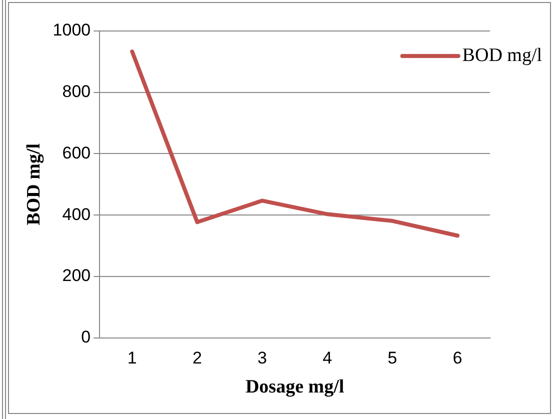 This screenshot has width=555, height=419. I want to click on x-tick-label: 2, so click(197, 358).